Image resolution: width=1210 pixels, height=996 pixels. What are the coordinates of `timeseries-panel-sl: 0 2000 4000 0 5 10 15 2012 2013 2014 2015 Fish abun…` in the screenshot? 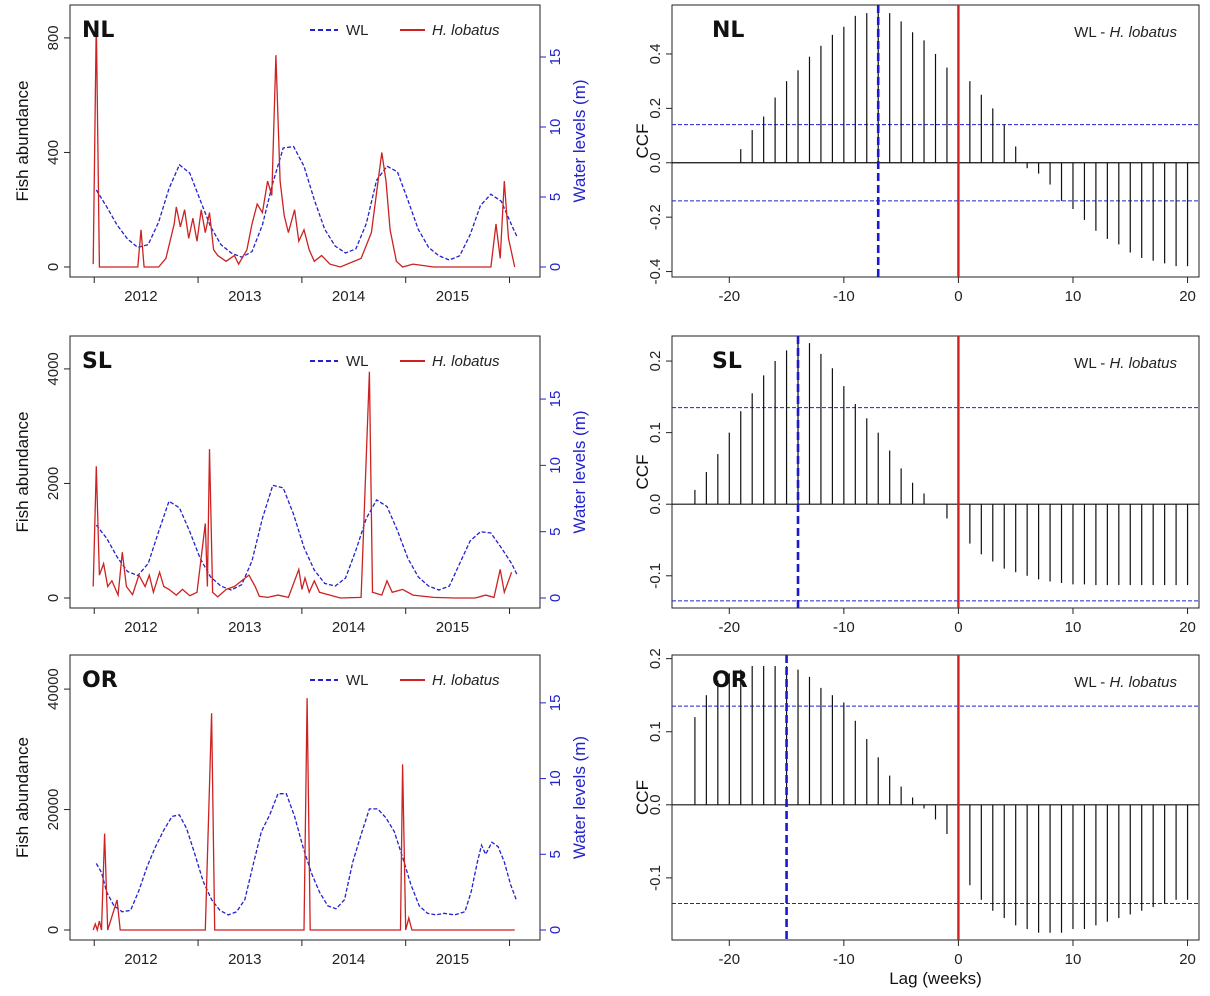 It's located at (301, 485).